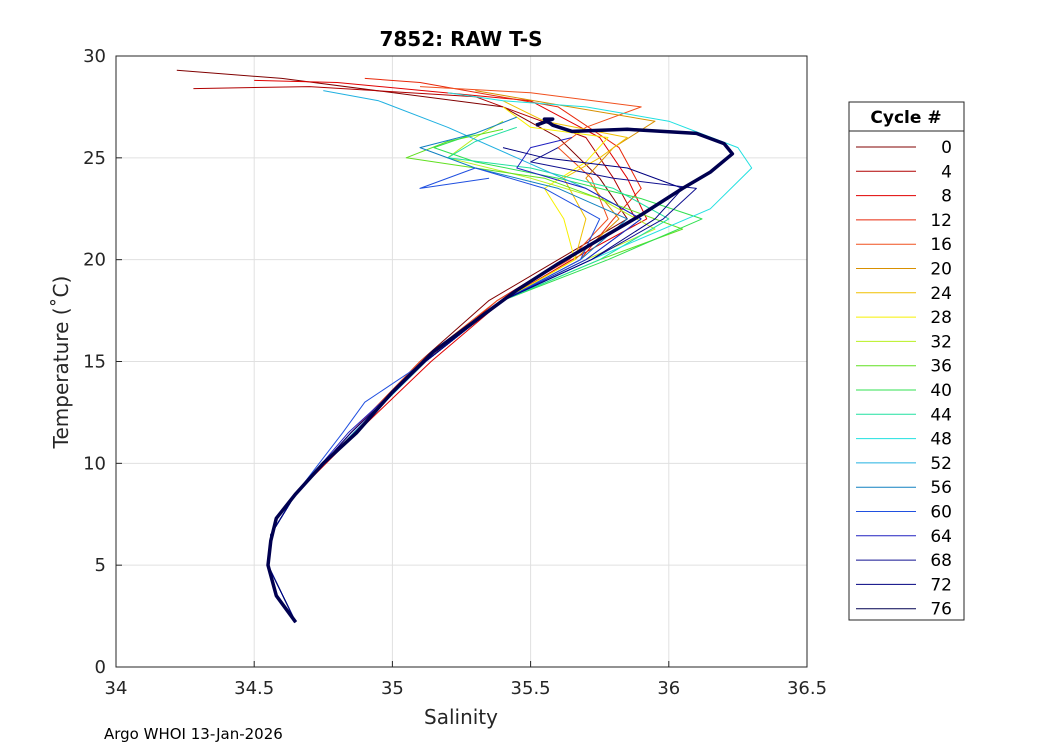 The image size is (1050, 750). What do you see at coordinates (461, 717) in the screenshot?
I see `x-axis-label: Salinity` at bounding box center [461, 717].